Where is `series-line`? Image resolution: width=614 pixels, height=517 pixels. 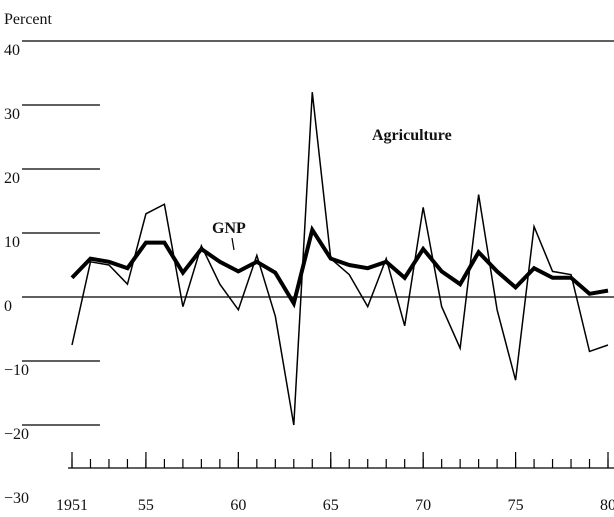
series-line is located at coordinates (339, 266).